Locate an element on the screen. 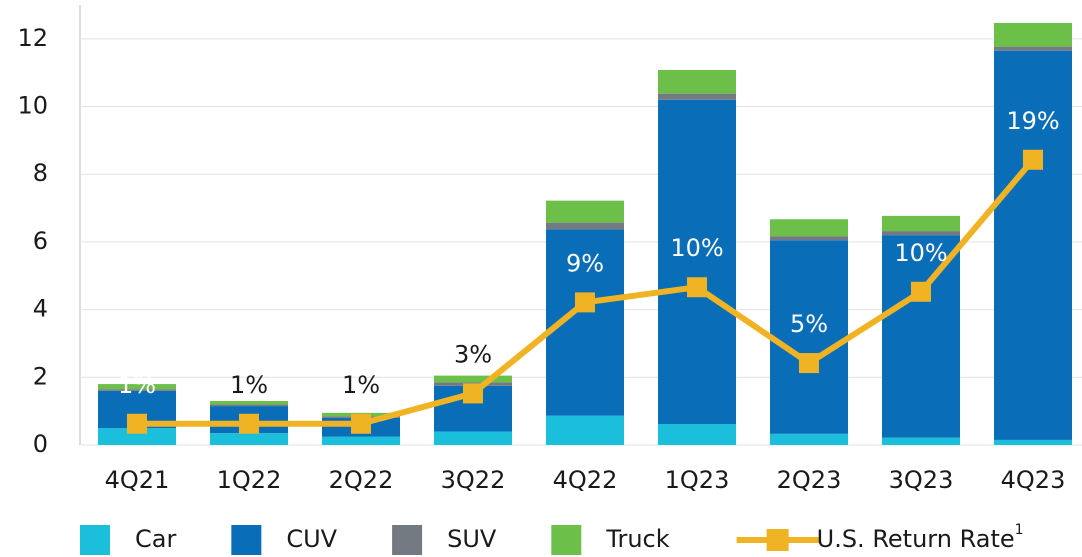 This screenshot has width=1082, height=557. x-tick-label: 4Q21 is located at coordinates (137, 480).